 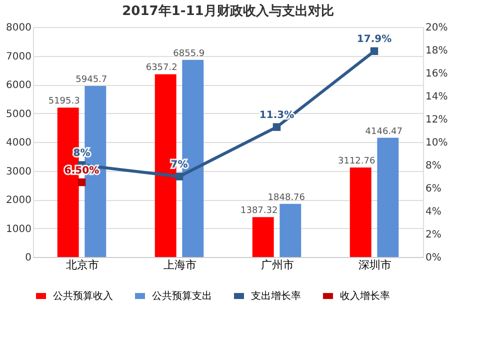 I want to click on data-label: 6357.2, so click(x=162, y=68).